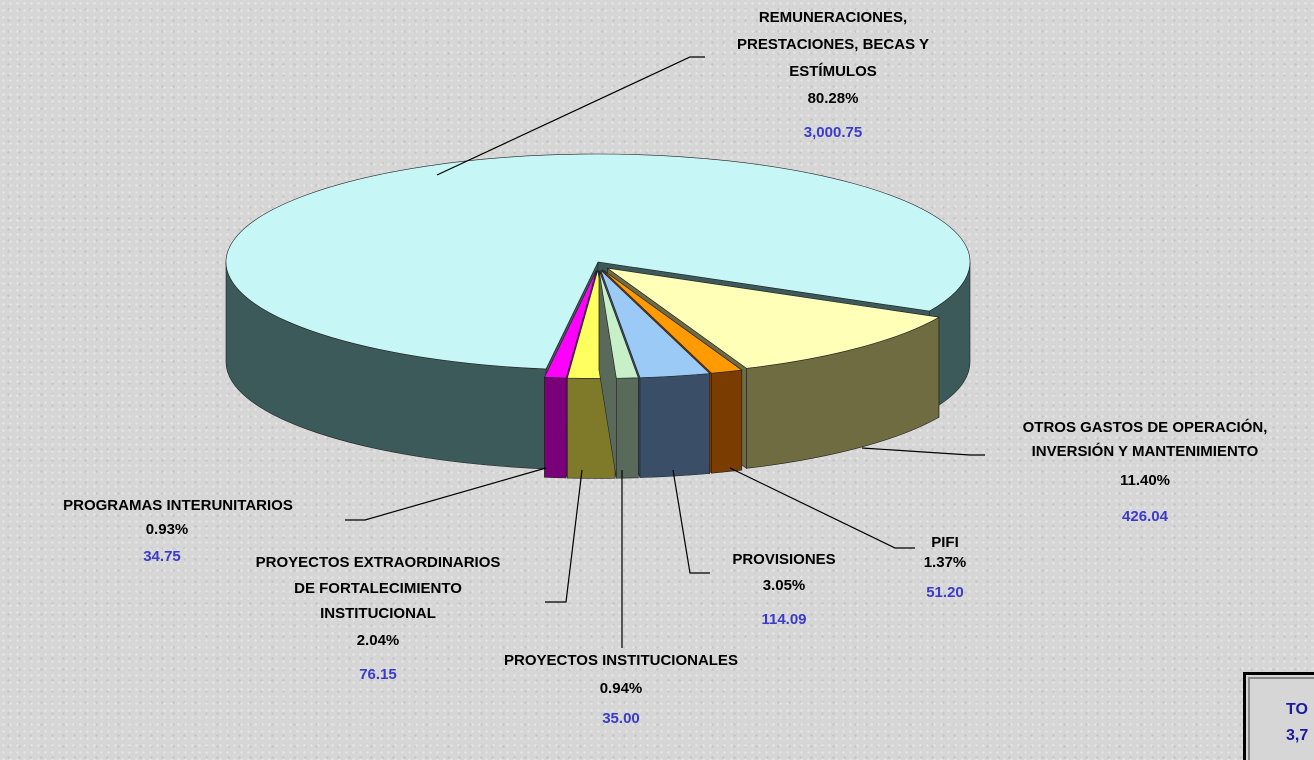 This screenshot has width=1314, height=760. What do you see at coordinates (621, 688) in the screenshot?
I see `percent-label: 0.94%` at bounding box center [621, 688].